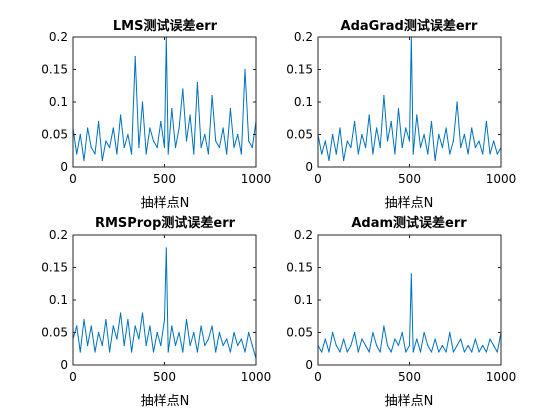  What do you see at coordinates (165, 401) in the screenshot?
I see `x-axis-label: 抽样点N` at bounding box center [165, 401].